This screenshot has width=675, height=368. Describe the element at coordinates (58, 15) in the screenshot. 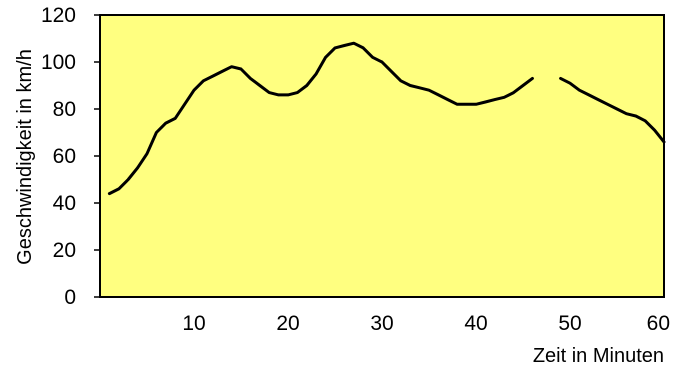

I see `y-tick-label: 120` at that location.